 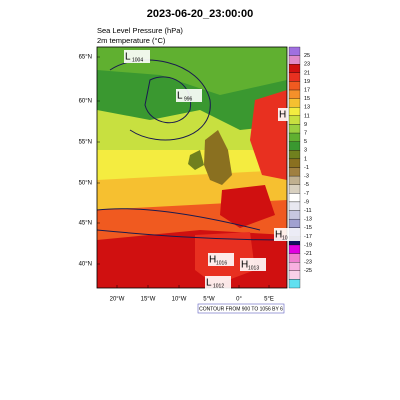 What do you see at coordinates (305, 142) in the screenshot?
I see `colorbar-label: 5` at bounding box center [305, 142].